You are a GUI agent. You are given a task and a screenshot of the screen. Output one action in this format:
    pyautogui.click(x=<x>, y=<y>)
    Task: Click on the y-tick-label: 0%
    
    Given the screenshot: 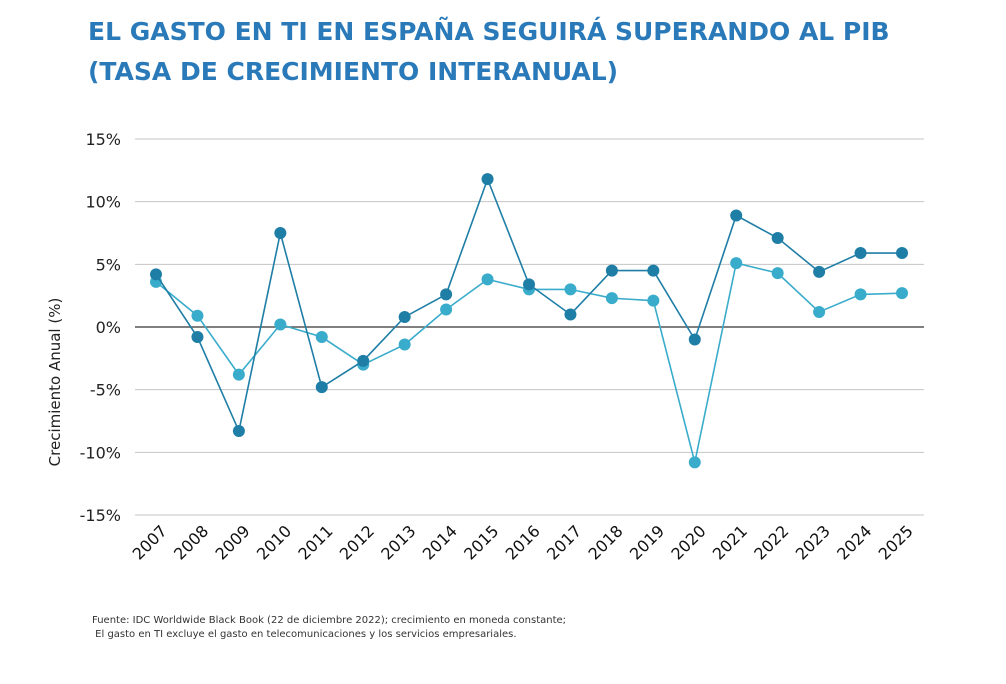 What is the action you would take?
    pyautogui.click(x=108, y=327)
    